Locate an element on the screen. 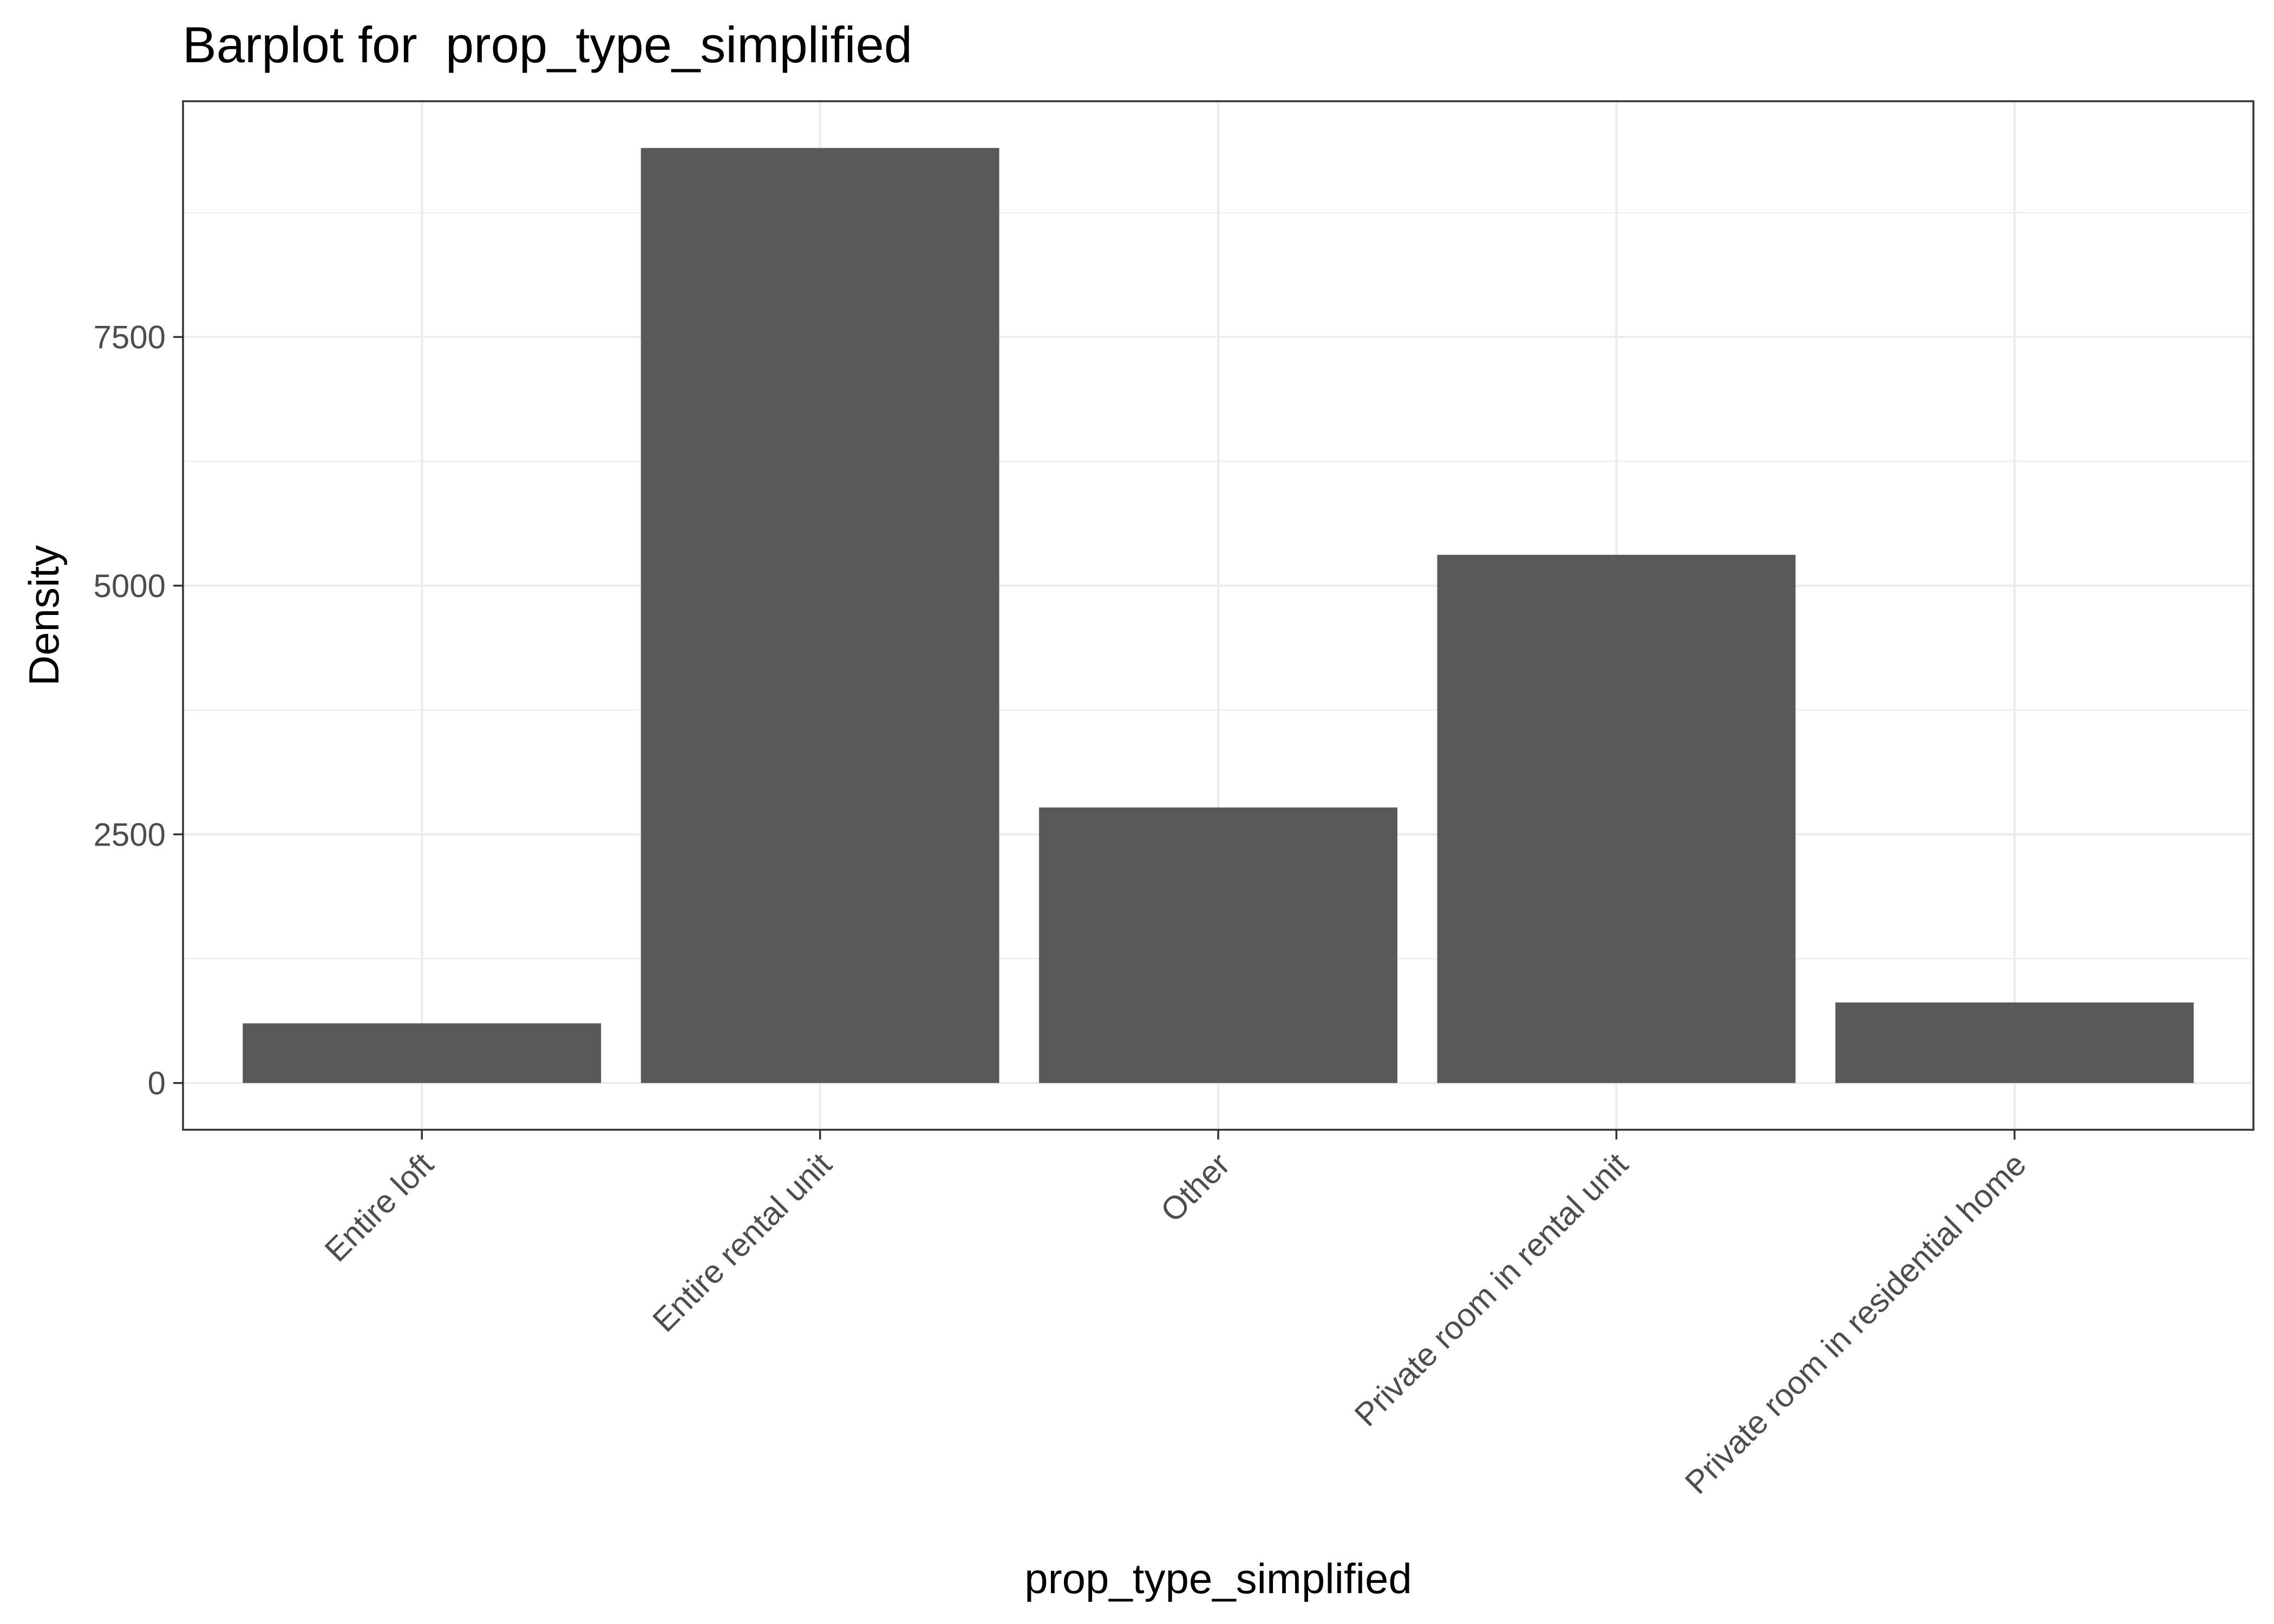 The width and height of the screenshot is (2274, 1624). y-tick-label: 7500 is located at coordinates (130, 337).